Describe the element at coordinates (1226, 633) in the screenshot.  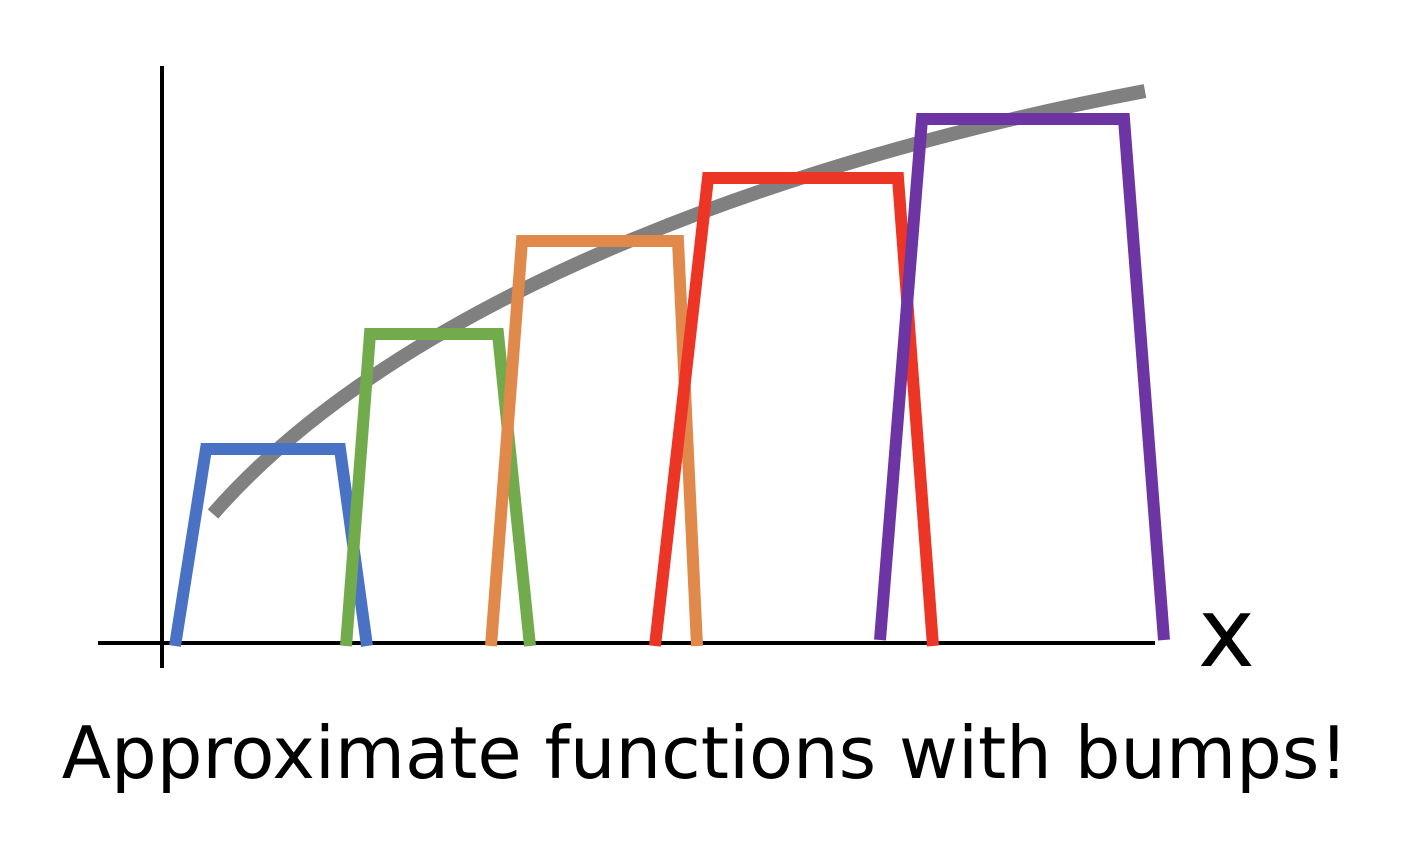
I see `x-axis-label: x` at that location.